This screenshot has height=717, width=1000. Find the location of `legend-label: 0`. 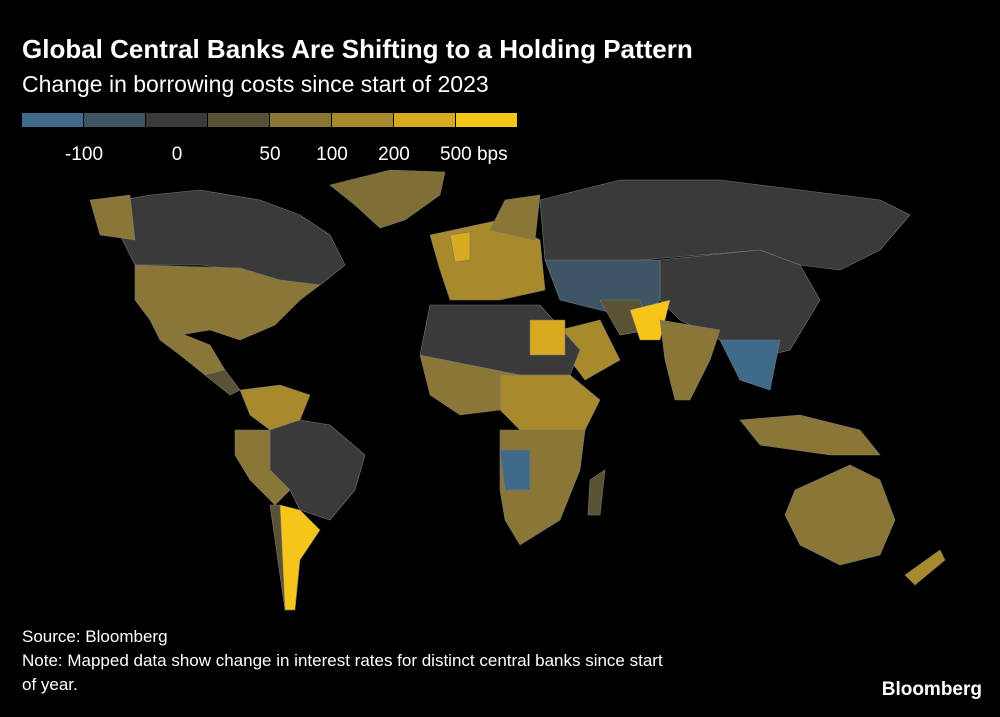

legend-label: 0 is located at coordinates (177, 154).